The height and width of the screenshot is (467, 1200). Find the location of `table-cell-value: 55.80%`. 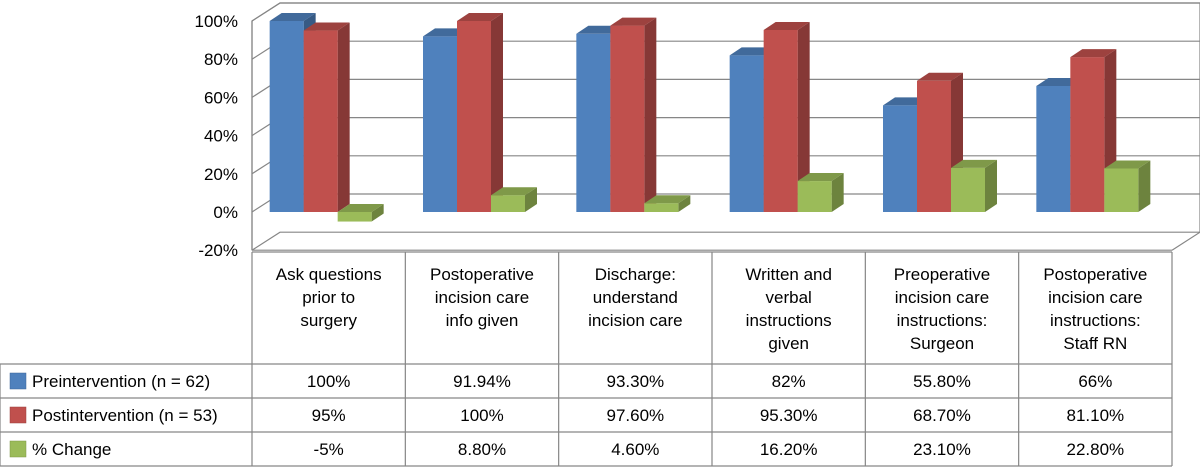

table-cell-value: 55.80% is located at coordinates (942, 381).